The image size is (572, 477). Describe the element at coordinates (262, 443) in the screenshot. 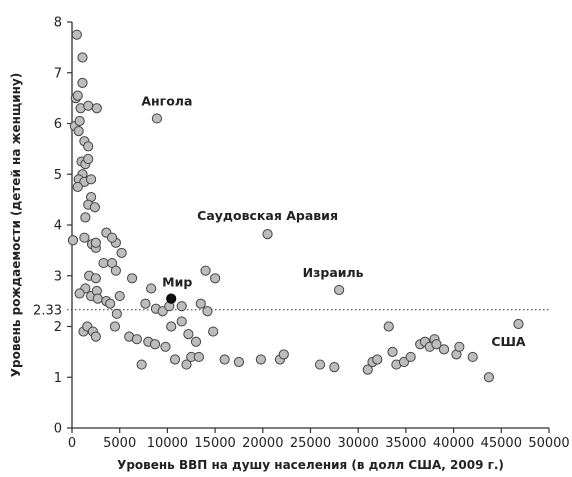

I see `x-tick-label: 20000` at that location.